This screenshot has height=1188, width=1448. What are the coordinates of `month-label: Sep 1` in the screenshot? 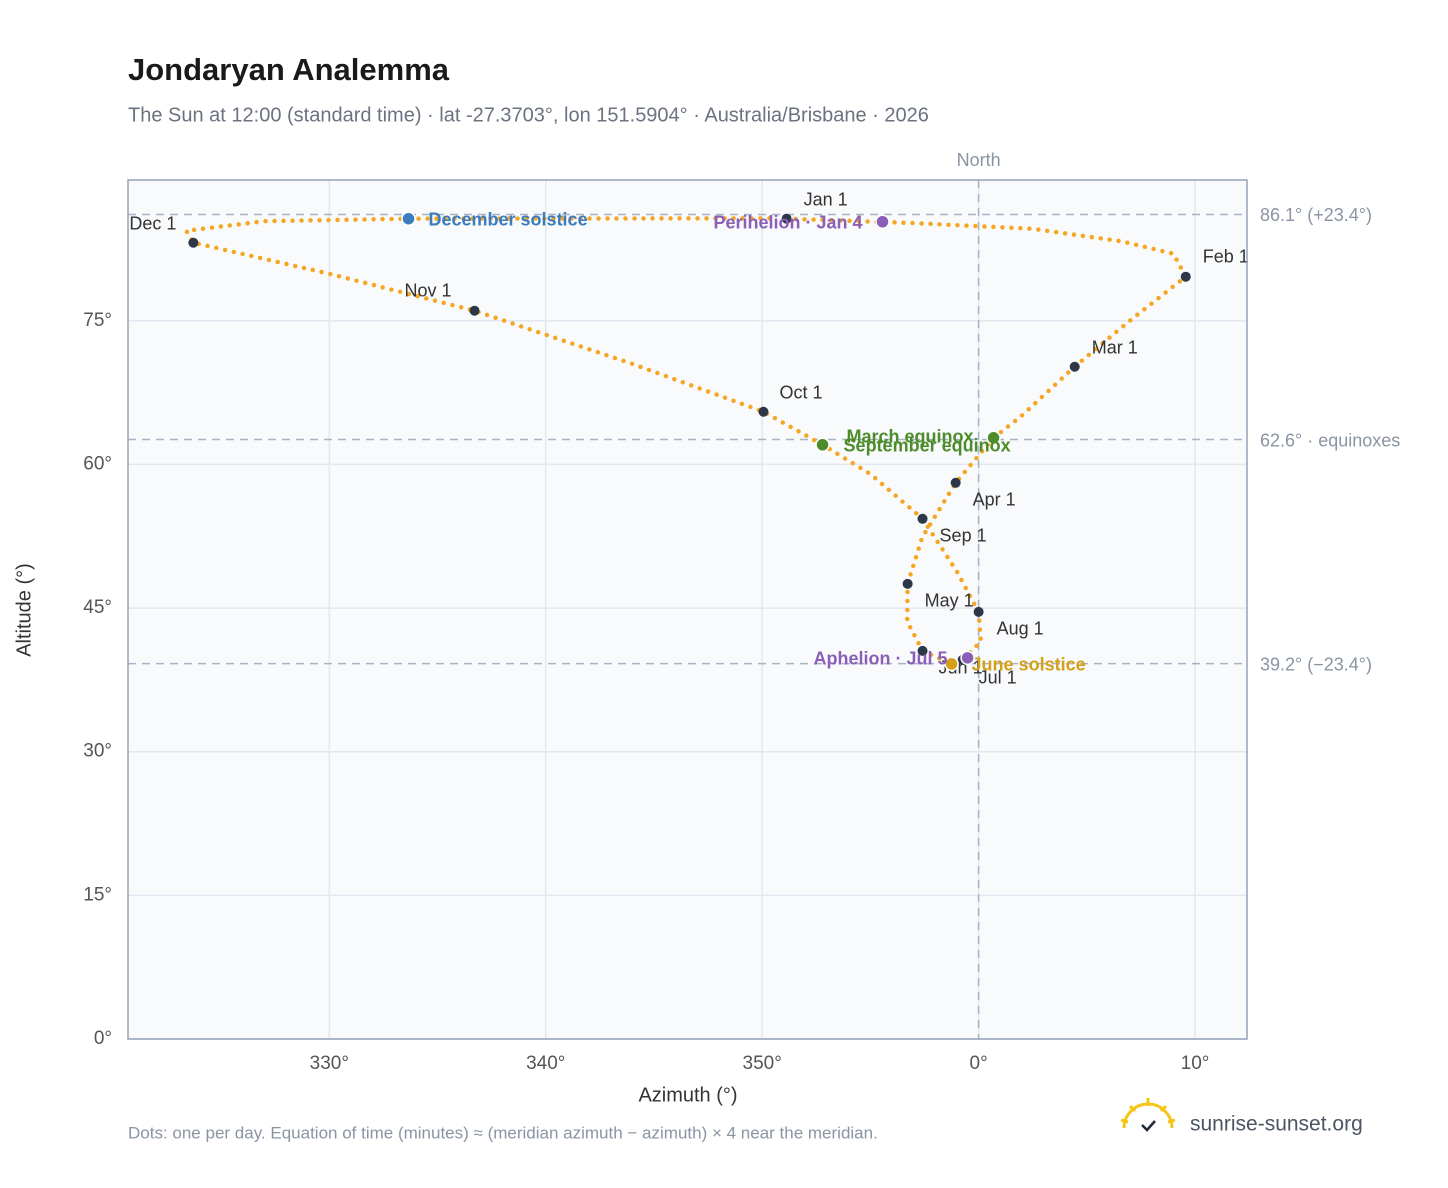 It's located at (963, 536).